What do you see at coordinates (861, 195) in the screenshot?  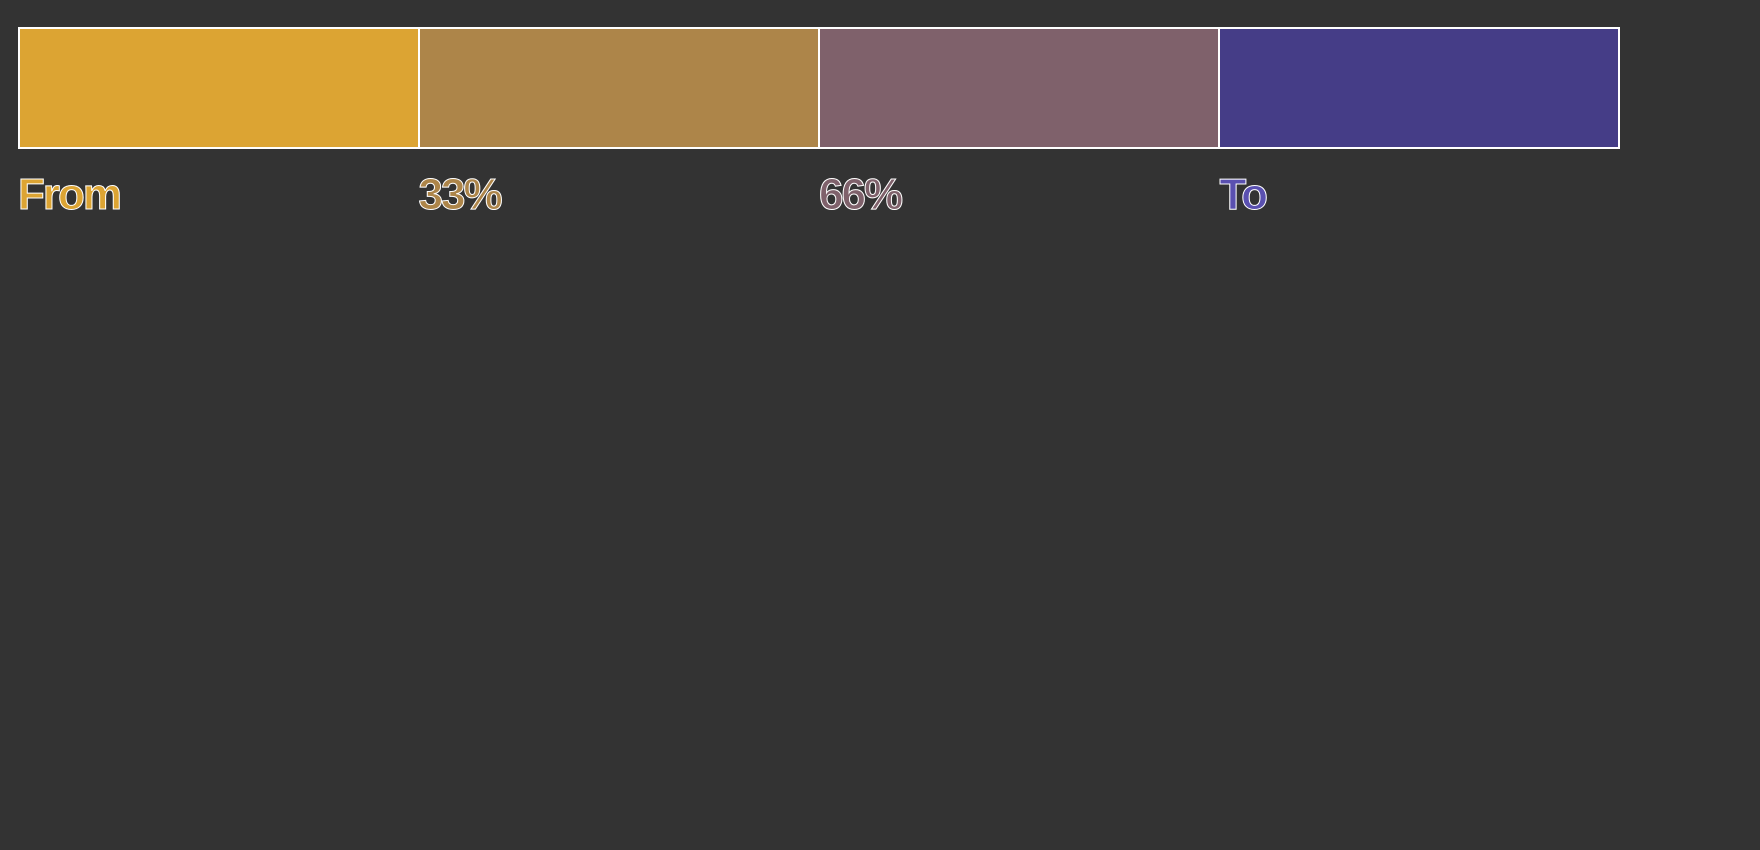 I see `stop-label-66-percent: 66%` at bounding box center [861, 195].